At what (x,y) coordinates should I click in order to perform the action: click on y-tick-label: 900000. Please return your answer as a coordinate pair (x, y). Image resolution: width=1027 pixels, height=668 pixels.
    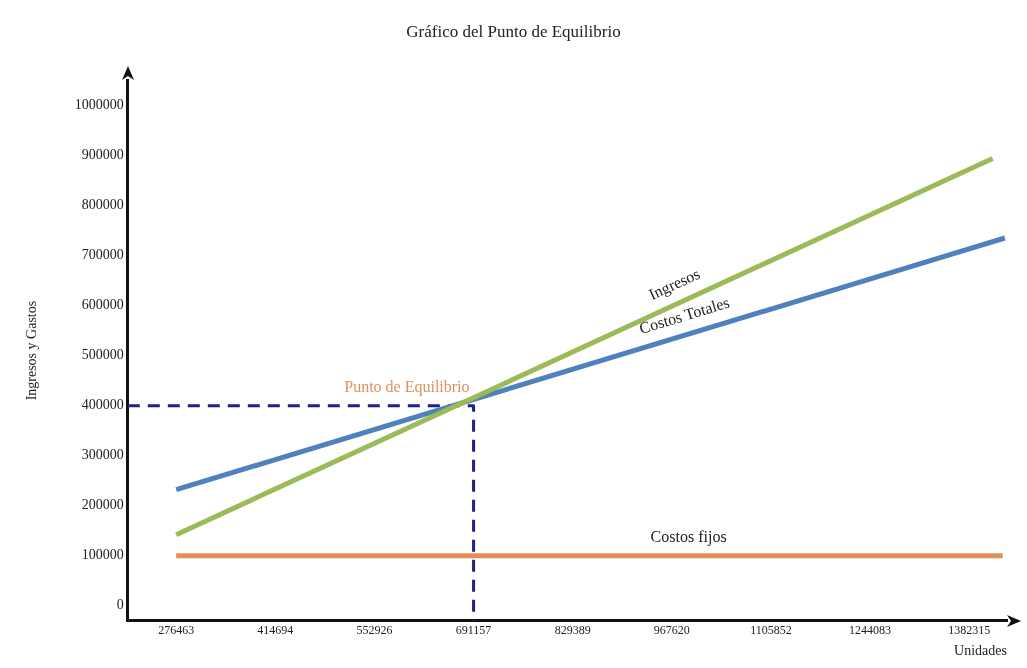
    Looking at the image, I should click on (102, 155).